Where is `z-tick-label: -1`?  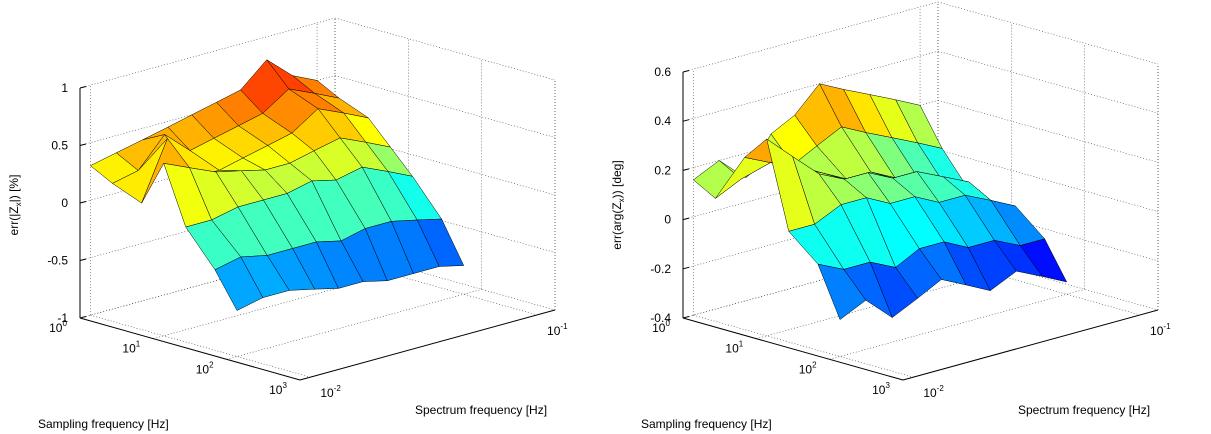 z-tick-label: -1 is located at coordinates (62, 318).